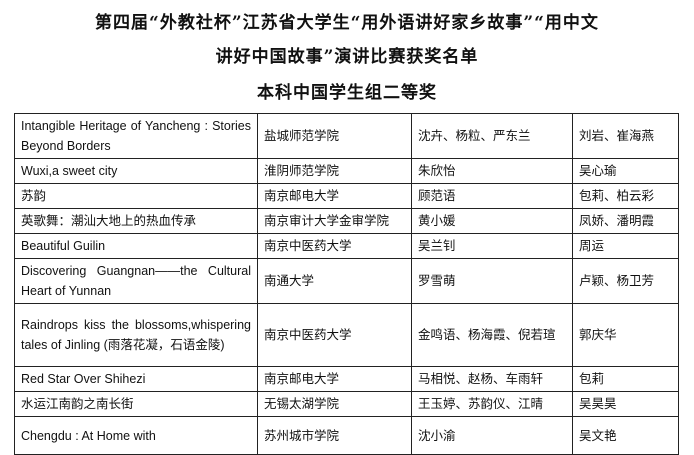 The image size is (694, 455). Describe the element at coordinates (347, 57) in the screenshot. I see `document-title-line2: 讲好中国故事”演讲比赛获奖名单` at that location.